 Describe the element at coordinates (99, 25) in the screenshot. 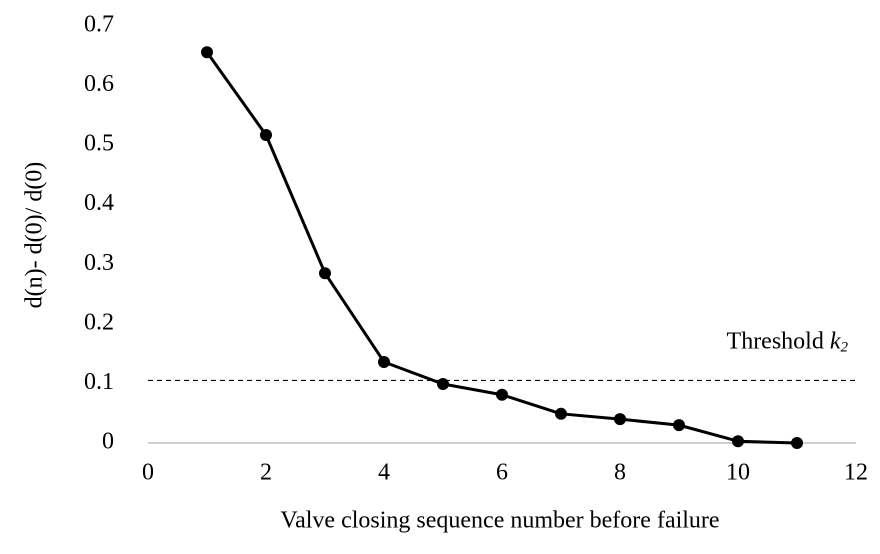

I see `y-tick-label: 0.7` at that location.